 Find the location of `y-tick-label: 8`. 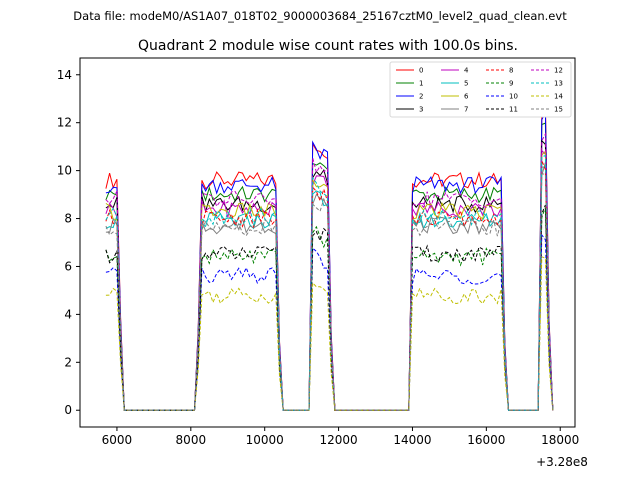

y-tick-label: 8 is located at coordinates (68, 219).